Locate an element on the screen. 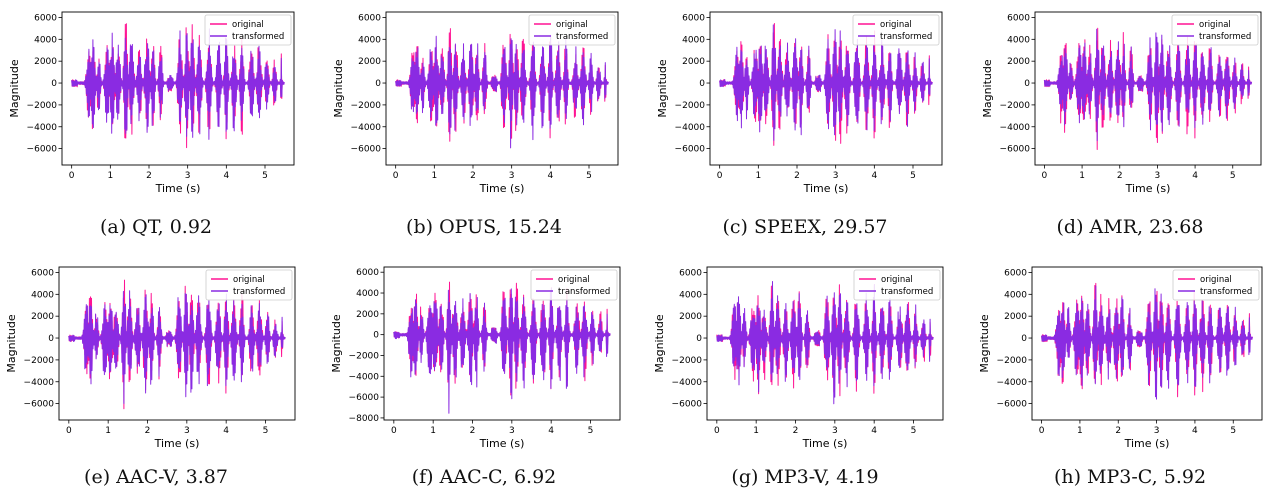  x-tick-label-f-3: 3 is located at coordinates (512, 431).